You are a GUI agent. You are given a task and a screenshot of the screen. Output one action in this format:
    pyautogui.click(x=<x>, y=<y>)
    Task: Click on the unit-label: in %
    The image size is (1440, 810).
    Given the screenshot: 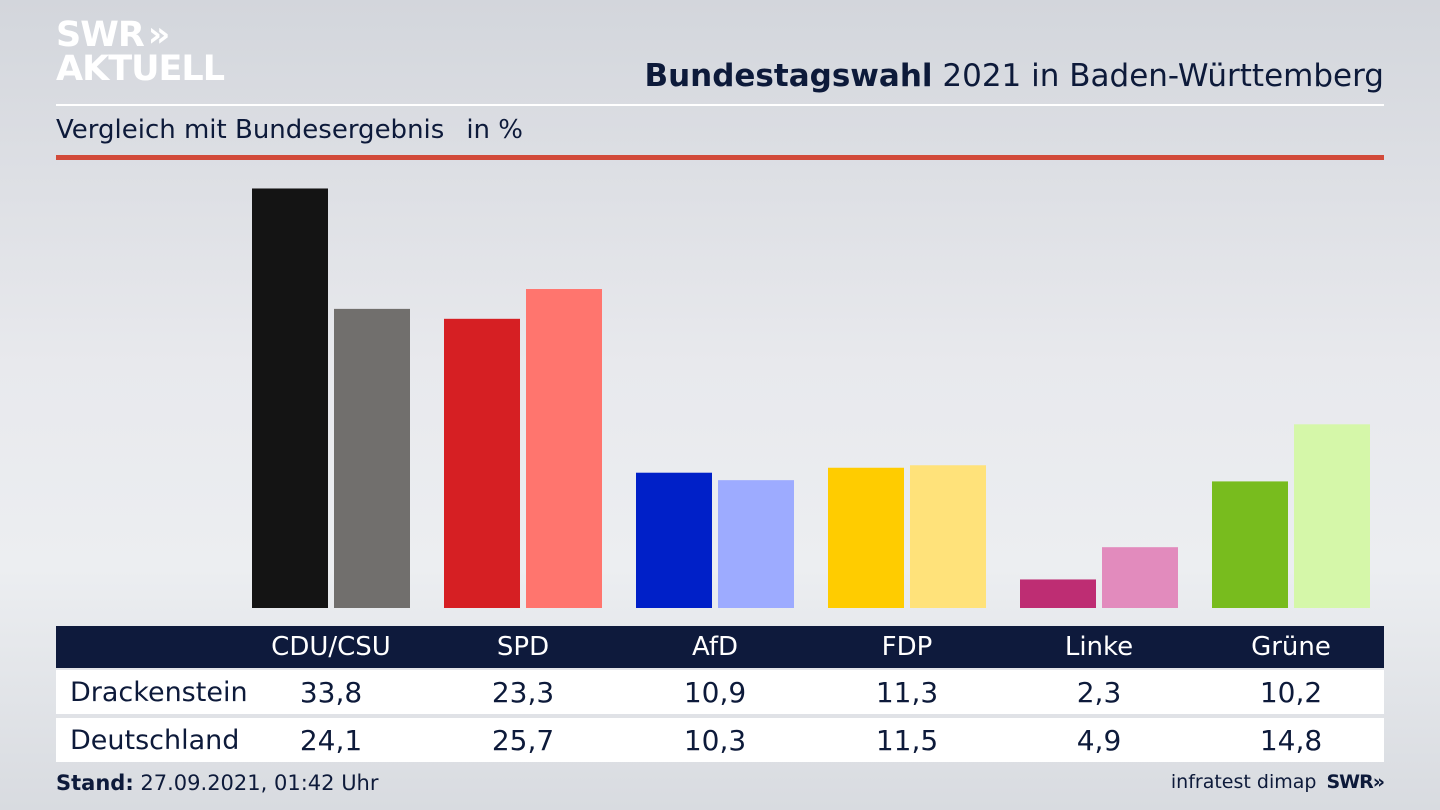 What is the action you would take?
    pyautogui.click(x=494, y=130)
    